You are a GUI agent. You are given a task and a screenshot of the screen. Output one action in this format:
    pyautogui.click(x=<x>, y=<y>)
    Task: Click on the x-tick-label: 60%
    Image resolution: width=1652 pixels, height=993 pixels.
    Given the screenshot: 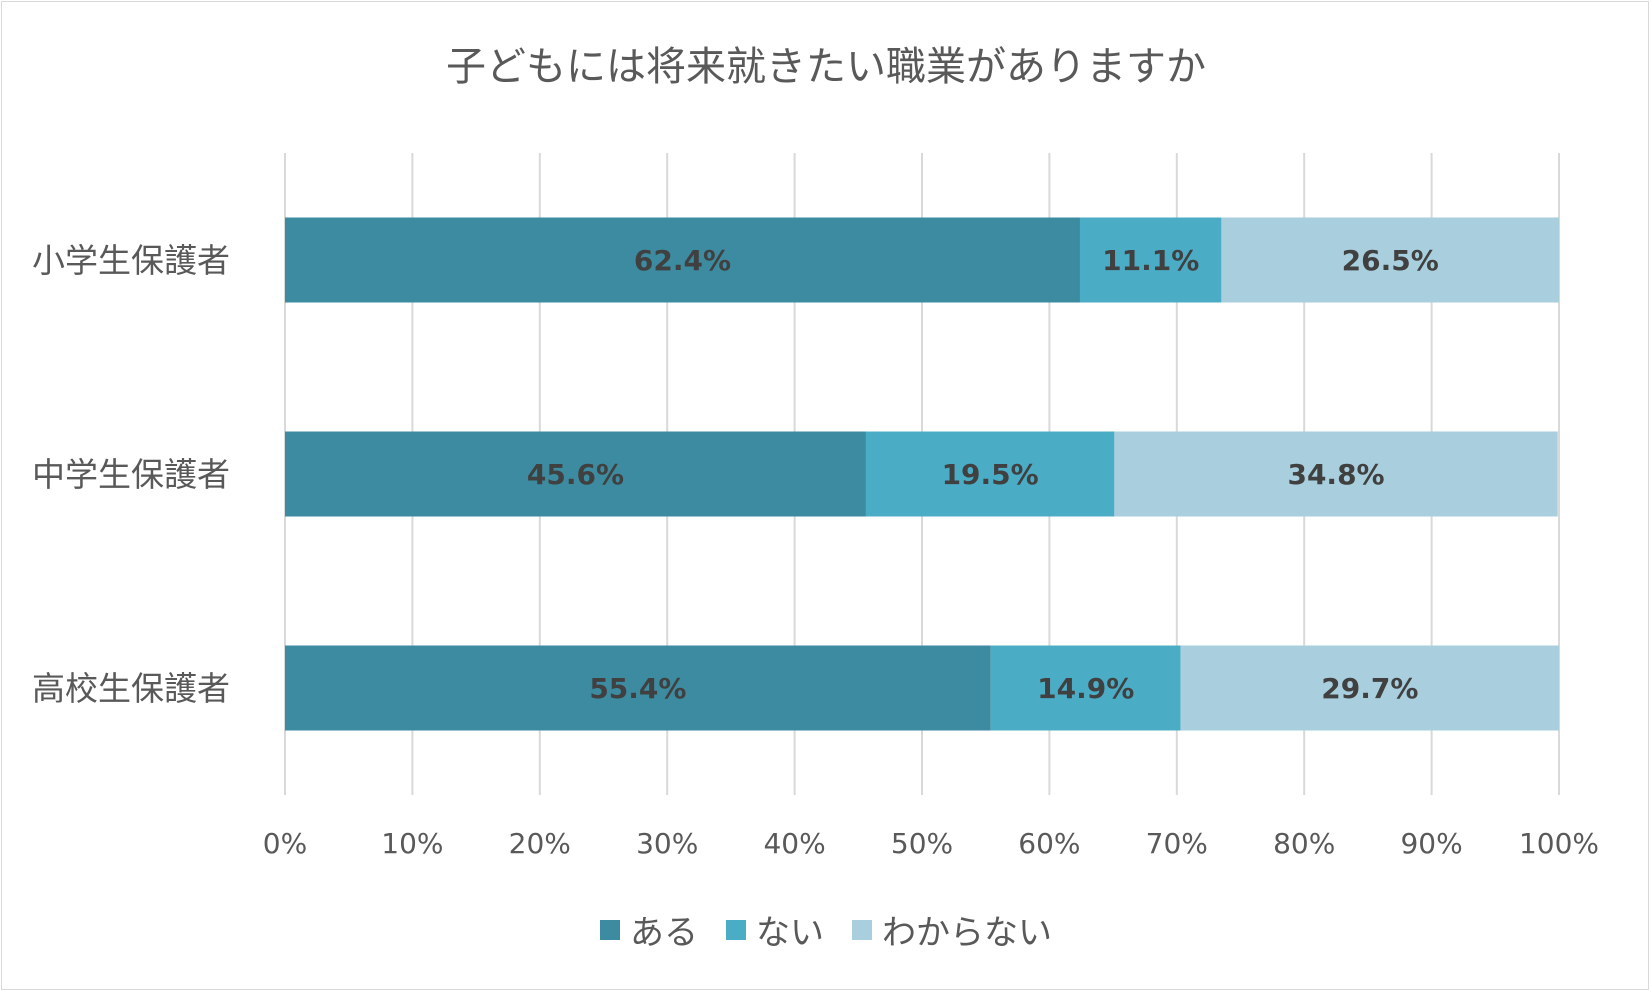 What is the action you would take?
    pyautogui.click(x=1049, y=843)
    